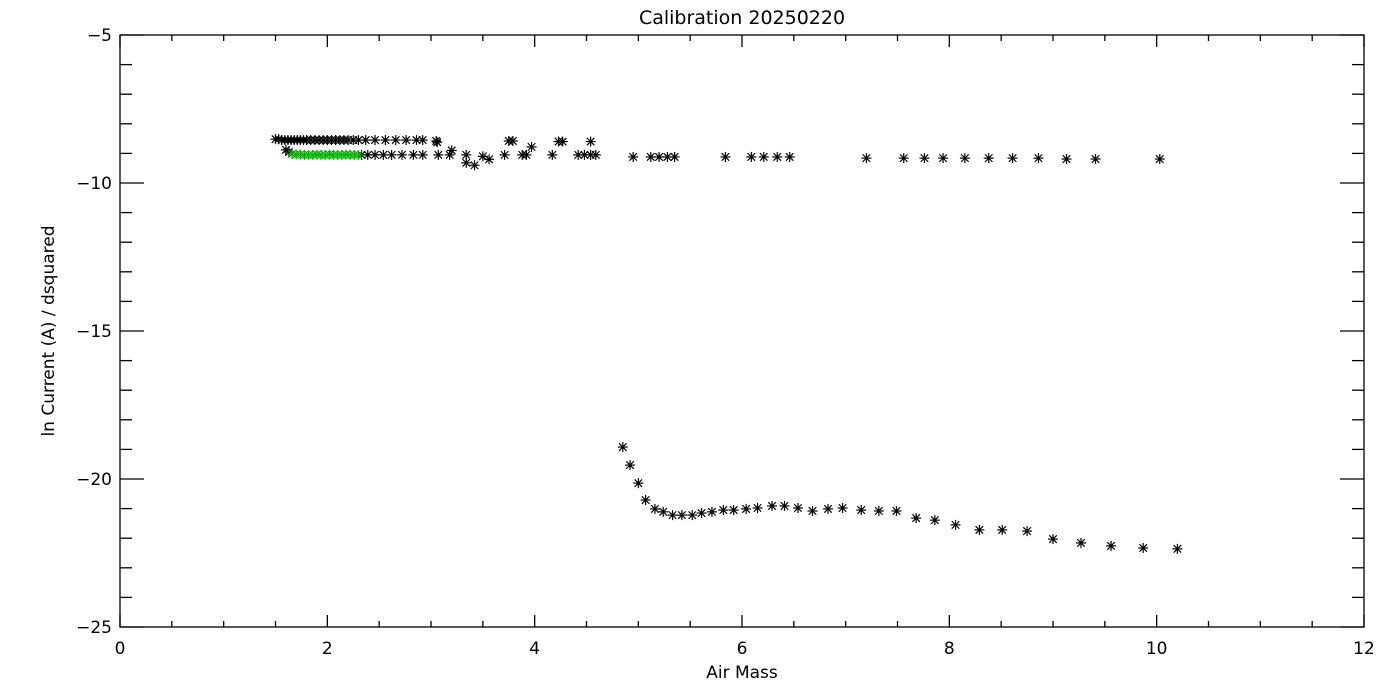 This screenshot has height=700, width=1400. I want to click on x-tick-label: 10, so click(1157, 649).